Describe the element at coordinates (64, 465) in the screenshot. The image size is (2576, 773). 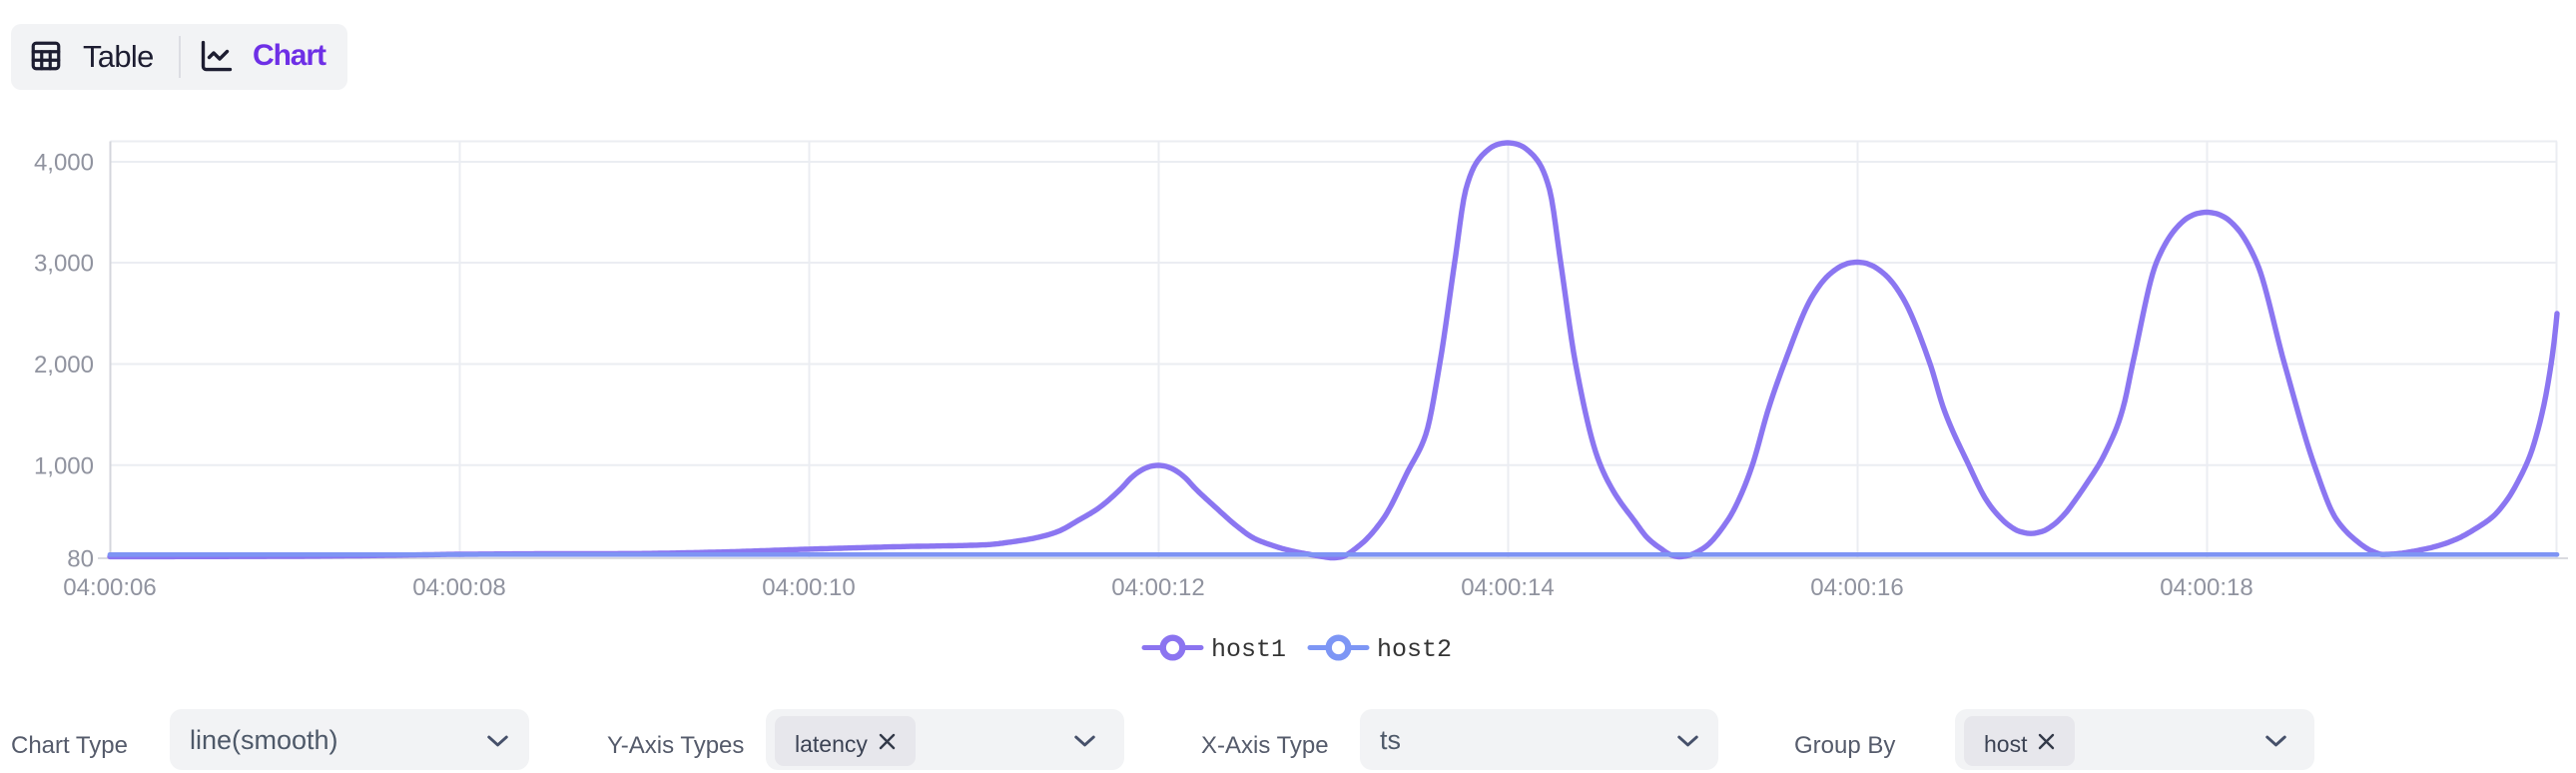
I see `svg-text: 1,000` at that location.